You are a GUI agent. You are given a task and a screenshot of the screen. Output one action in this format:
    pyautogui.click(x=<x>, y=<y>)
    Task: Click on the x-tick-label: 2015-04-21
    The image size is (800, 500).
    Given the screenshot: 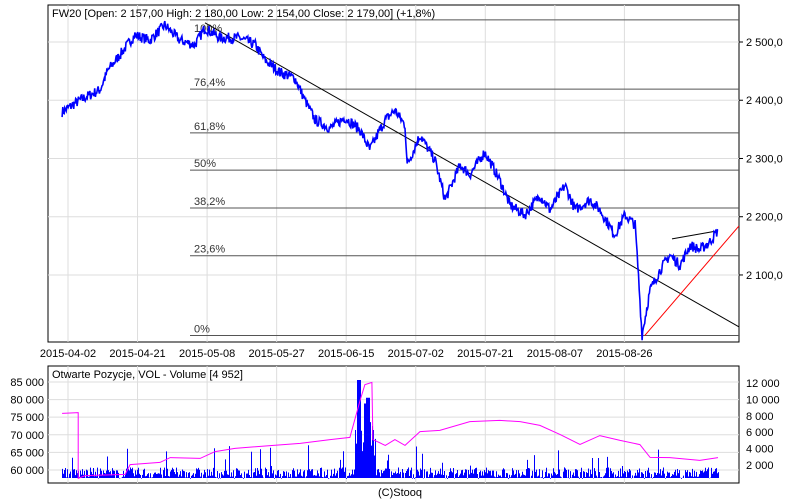 What is the action you would take?
    pyautogui.click(x=137, y=354)
    